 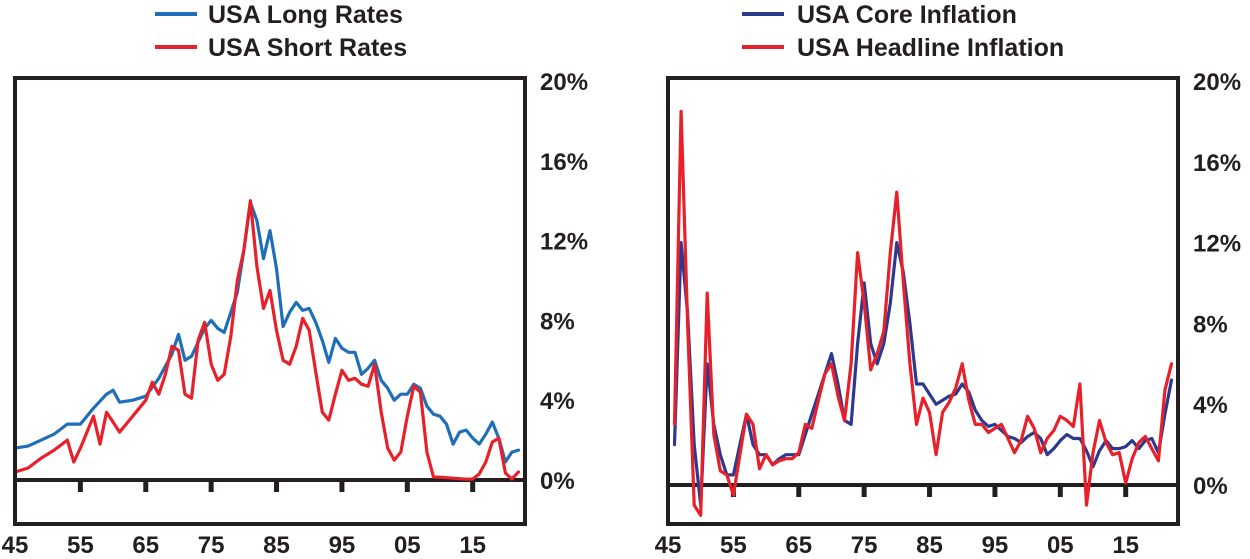 I want to click on left-y-tick-label-5: 0%, so click(x=557, y=481).